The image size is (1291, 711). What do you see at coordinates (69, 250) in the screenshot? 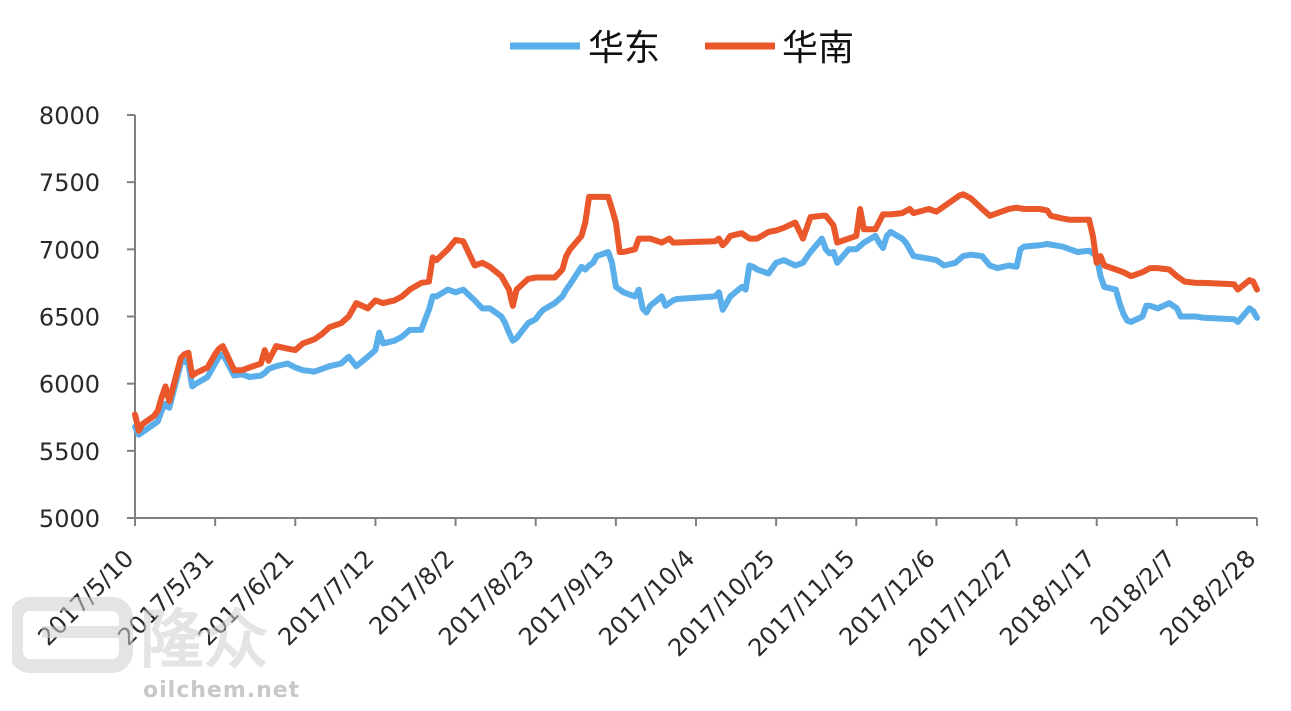
I see `y-tick-label: 7000` at bounding box center [69, 250].